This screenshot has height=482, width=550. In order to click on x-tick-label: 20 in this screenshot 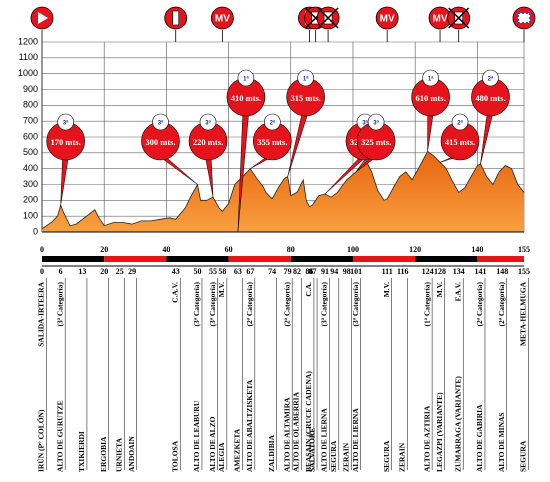, I will do `click(104, 249)`.